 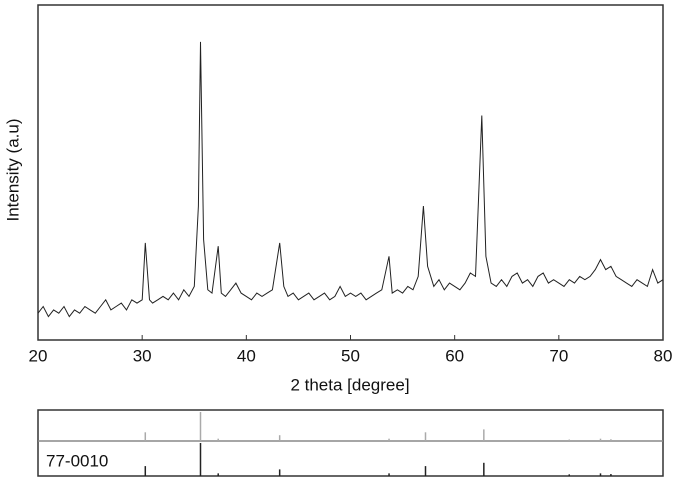 What do you see at coordinates (12, 170) in the screenshot?
I see `y-axis-label: Intensity (a.u)` at bounding box center [12, 170].